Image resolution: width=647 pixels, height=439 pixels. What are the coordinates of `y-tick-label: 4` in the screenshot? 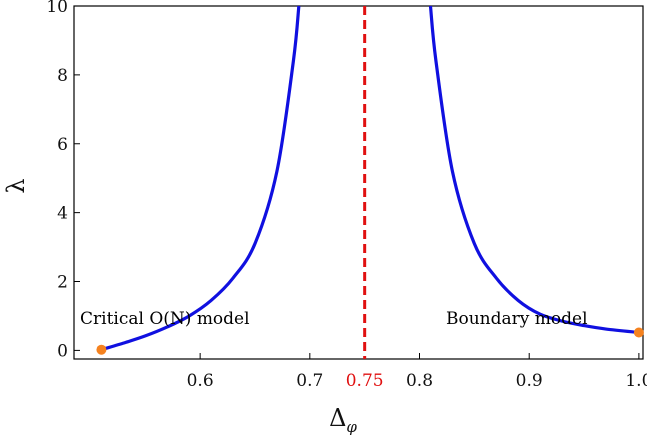 It's located at (62, 214).